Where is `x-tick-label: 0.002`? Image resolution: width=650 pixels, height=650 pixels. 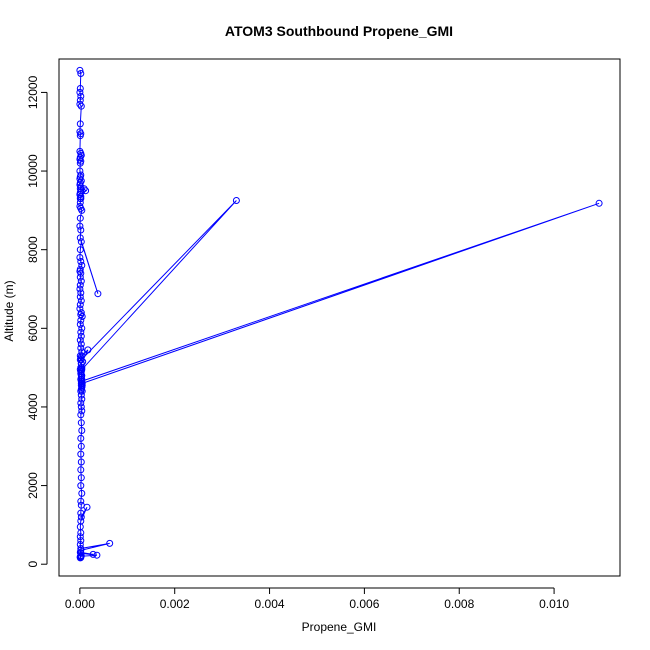
x-tick-label: 0.002 is located at coordinates (175, 604).